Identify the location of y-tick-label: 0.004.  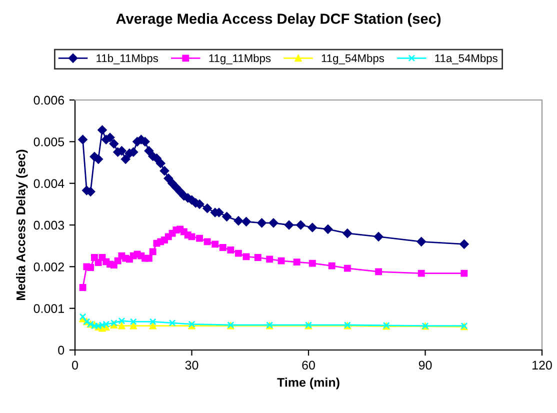
(49, 183).